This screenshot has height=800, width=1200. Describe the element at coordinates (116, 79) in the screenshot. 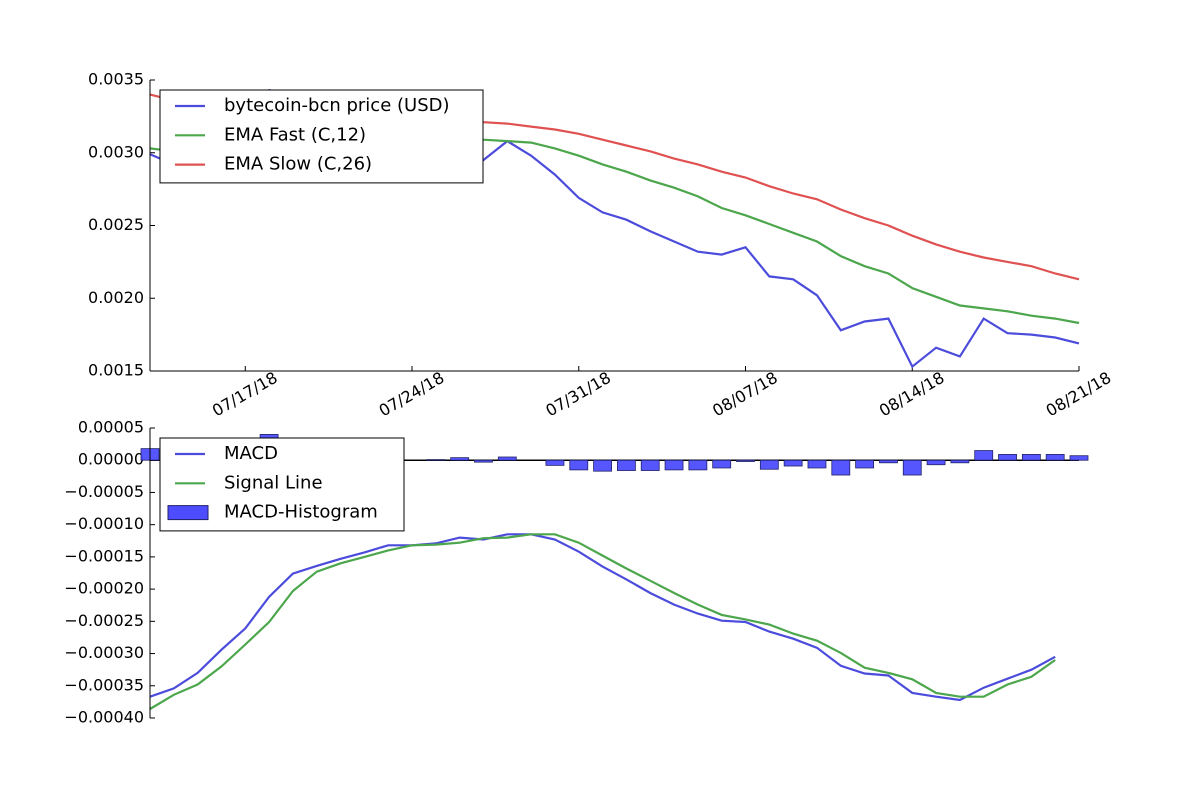

I see `y-tick-label: 0.0035` at that location.